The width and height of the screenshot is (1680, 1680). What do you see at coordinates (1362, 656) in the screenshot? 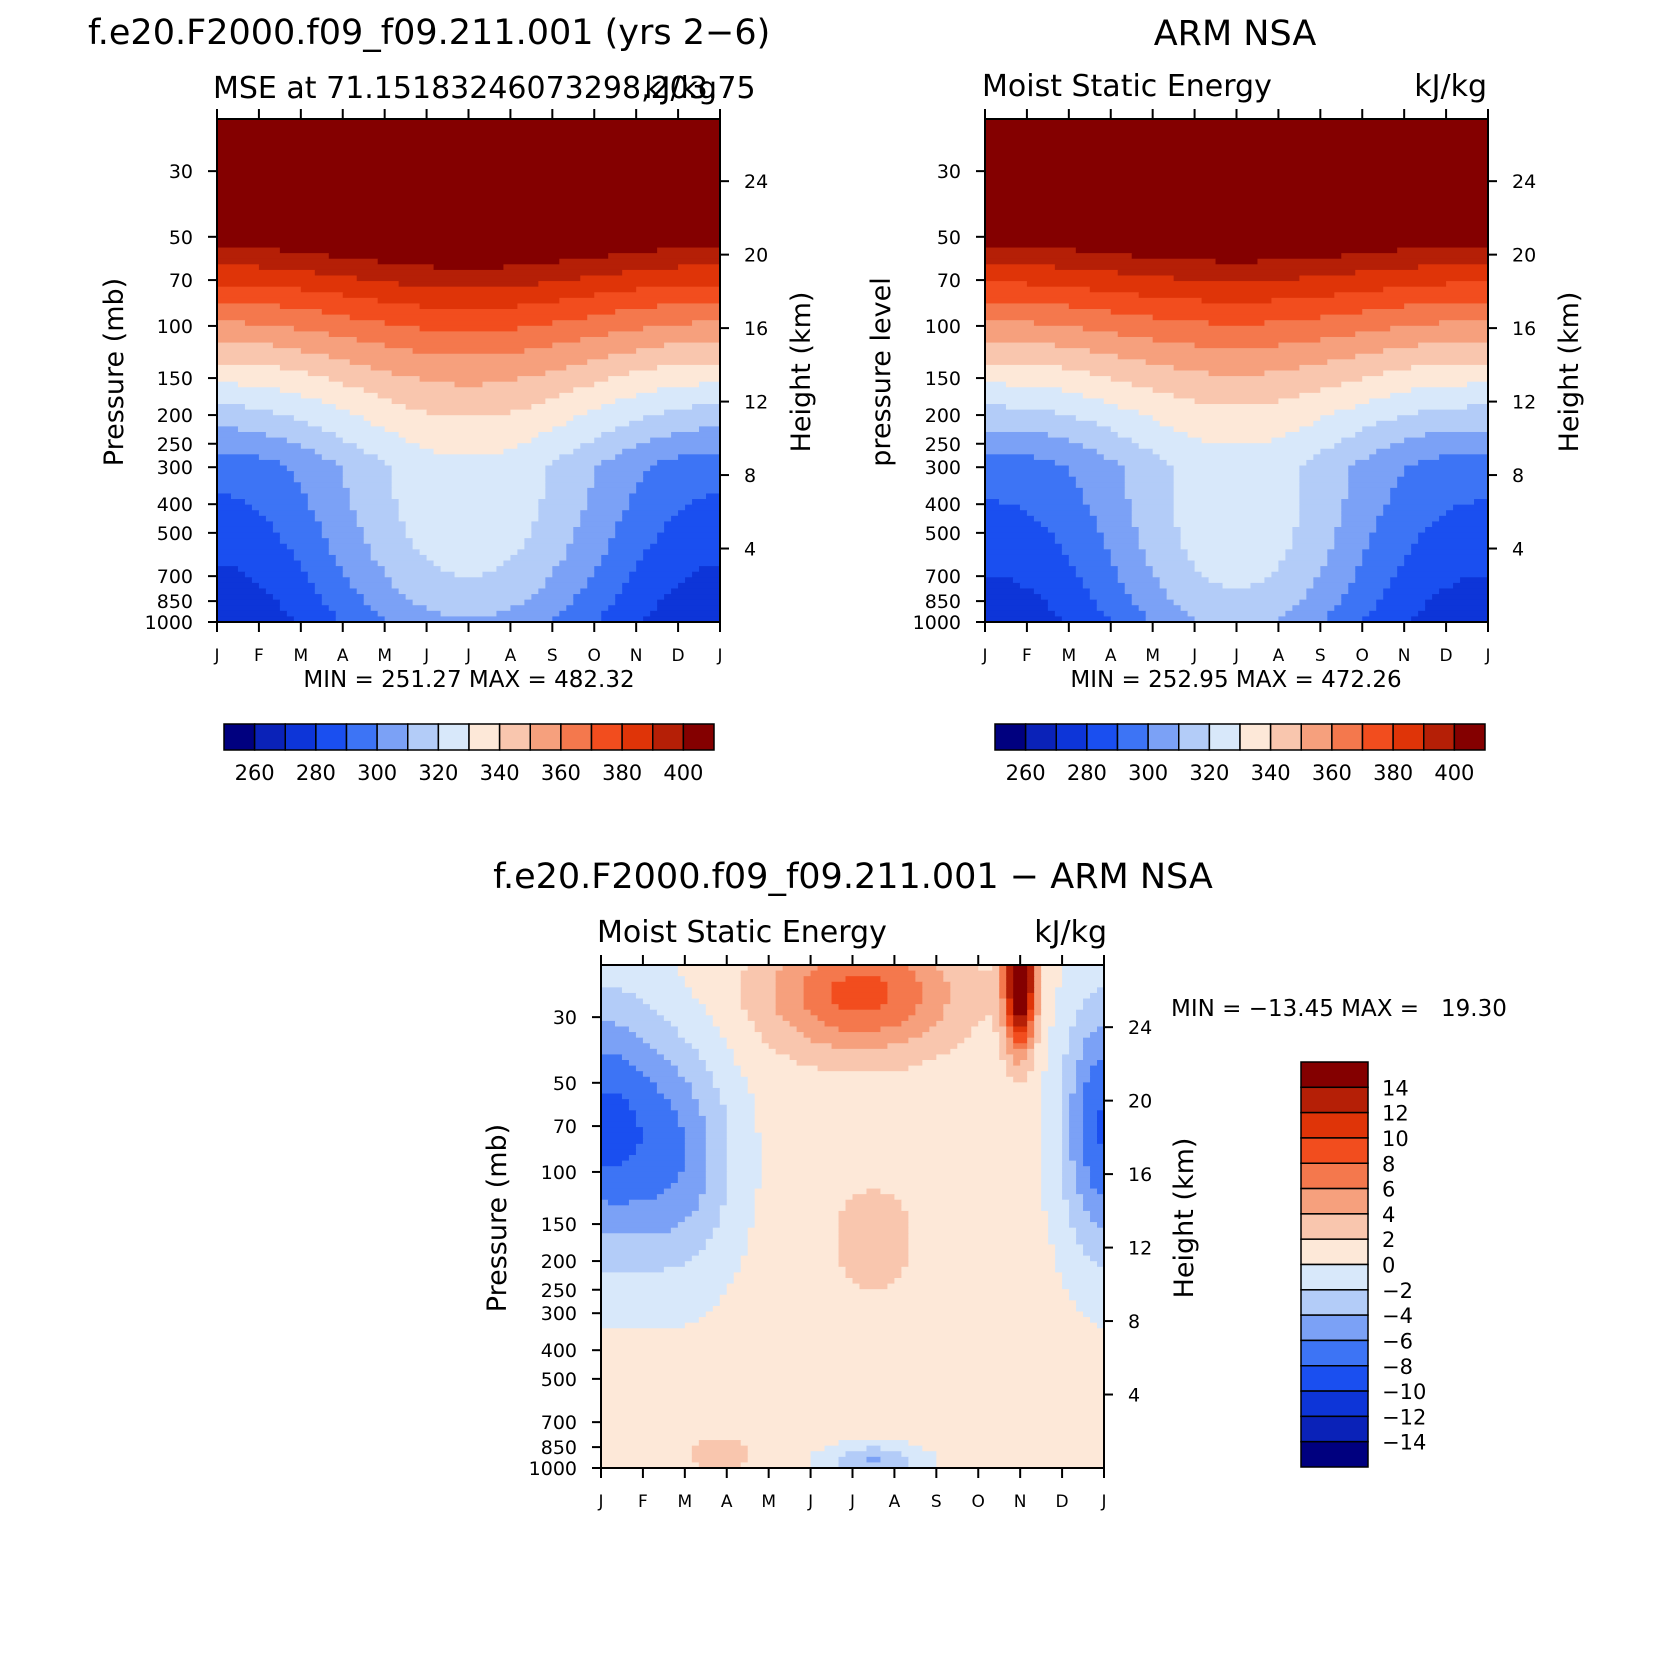
I see `month-label: O` at bounding box center [1362, 656].